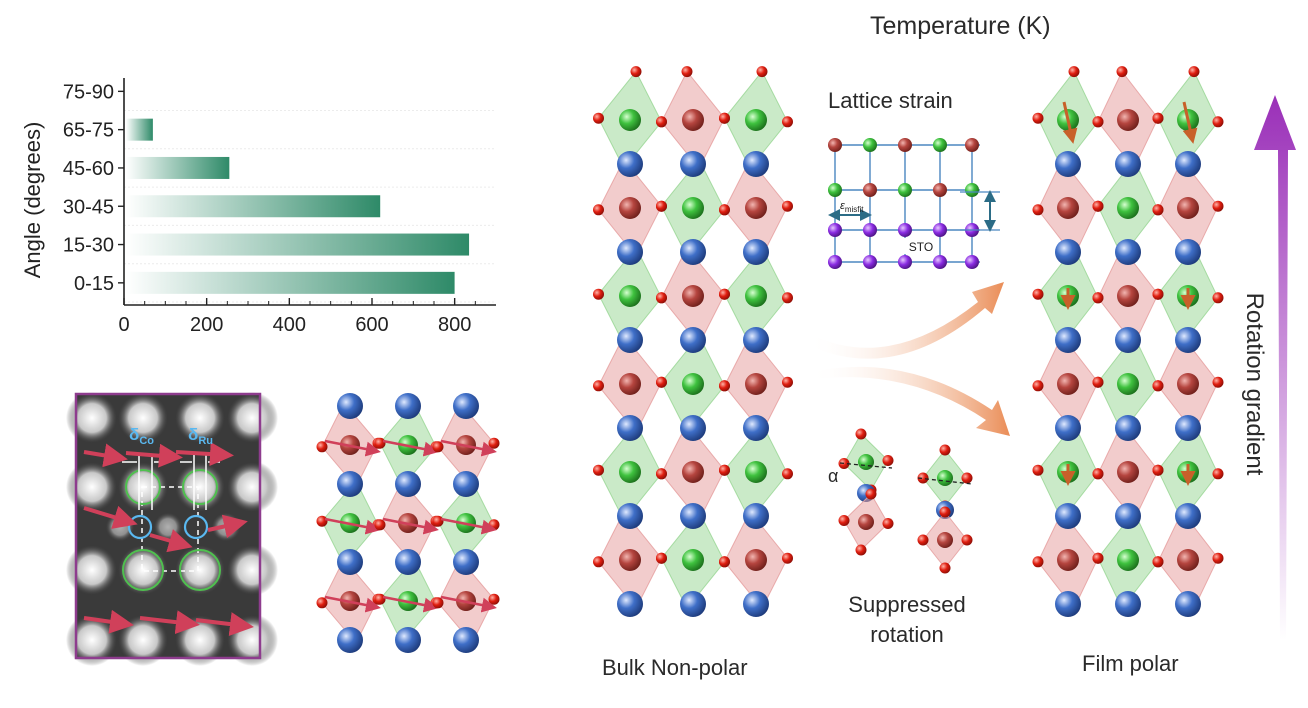 The height and width of the screenshot is (708, 1308). What do you see at coordinates (88, 207) in the screenshot?
I see `y-tick-label: 30-45` at bounding box center [88, 207].